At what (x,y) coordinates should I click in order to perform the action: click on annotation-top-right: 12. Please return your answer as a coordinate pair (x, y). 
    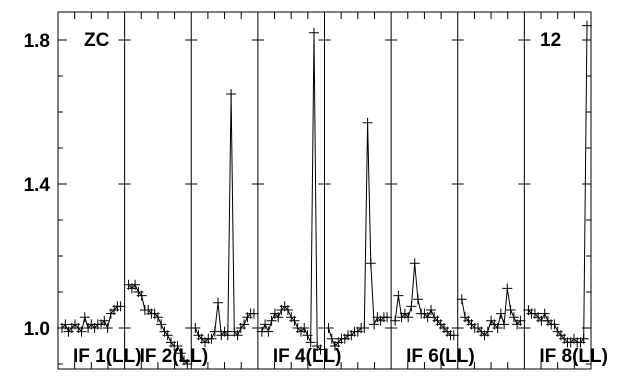
    Looking at the image, I should click on (550, 40).